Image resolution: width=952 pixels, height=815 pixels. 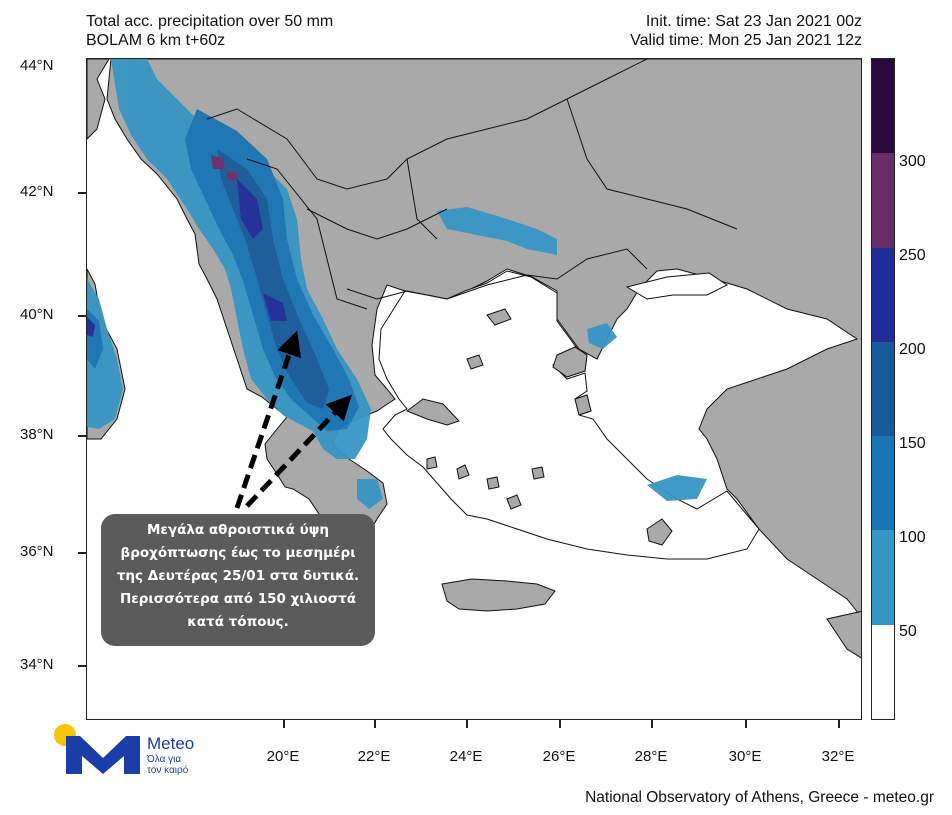 I want to click on colorbar-label-300: 300, so click(x=912, y=161).